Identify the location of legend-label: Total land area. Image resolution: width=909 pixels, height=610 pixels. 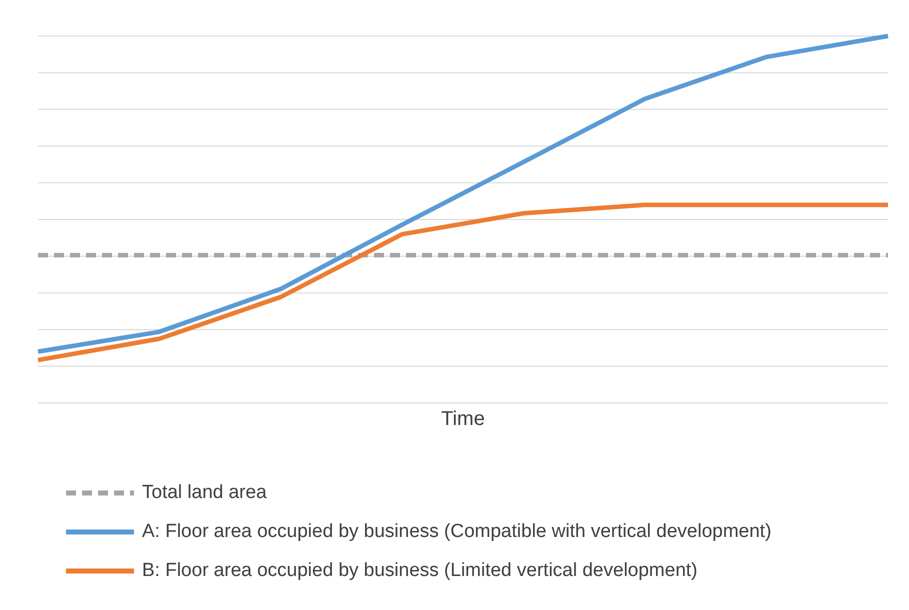
(204, 493).